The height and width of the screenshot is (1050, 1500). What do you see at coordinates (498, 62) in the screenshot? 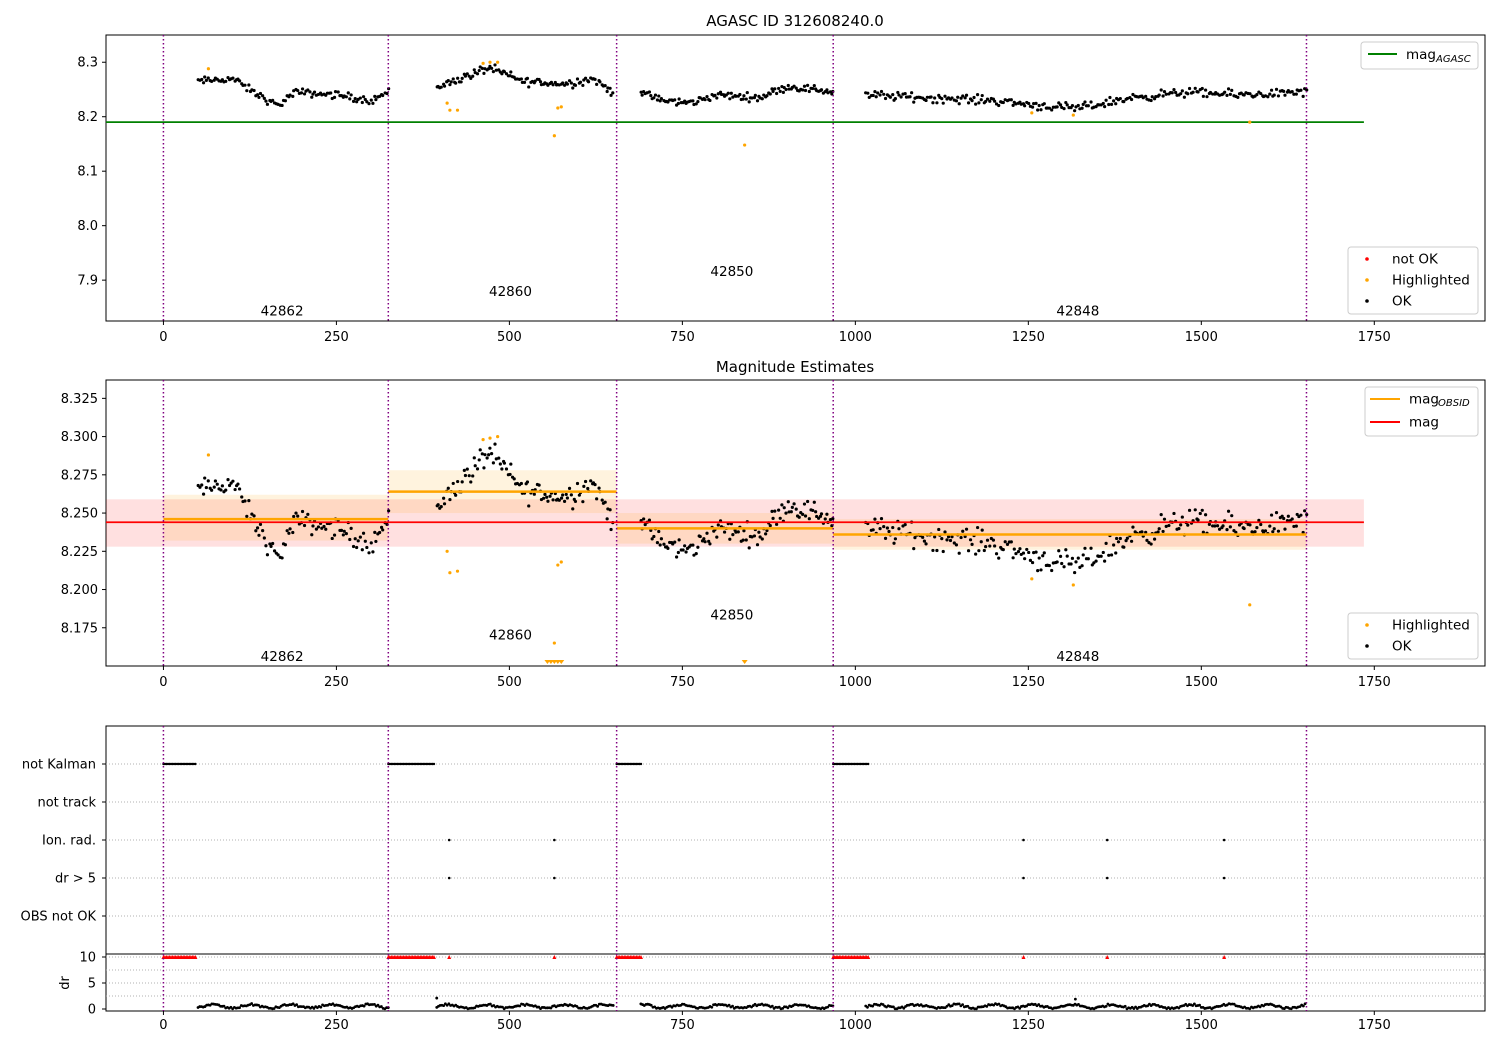
I see `p1-highlighted-point` at bounding box center [498, 62].